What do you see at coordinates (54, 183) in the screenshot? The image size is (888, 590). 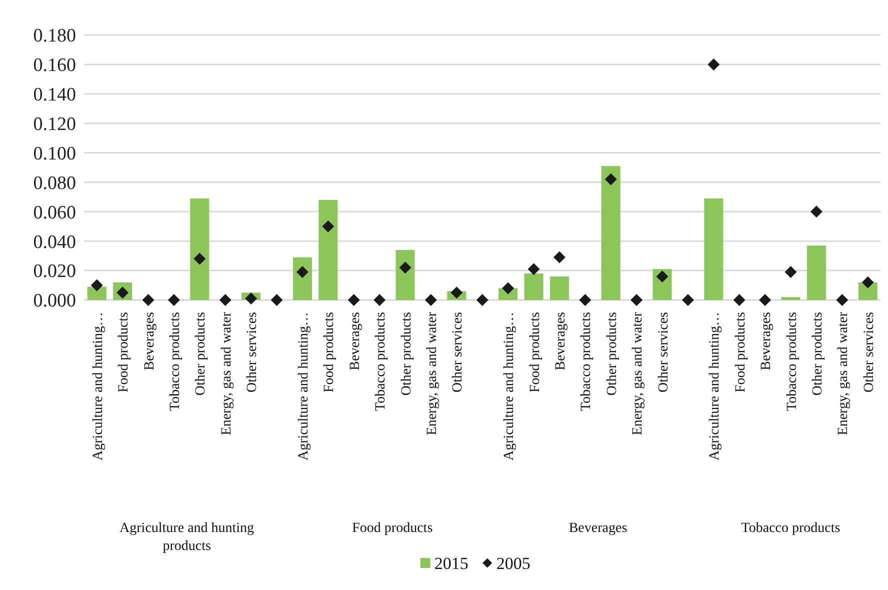 I see `y-tick-label: 0.080` at bounding box center [54, 183].